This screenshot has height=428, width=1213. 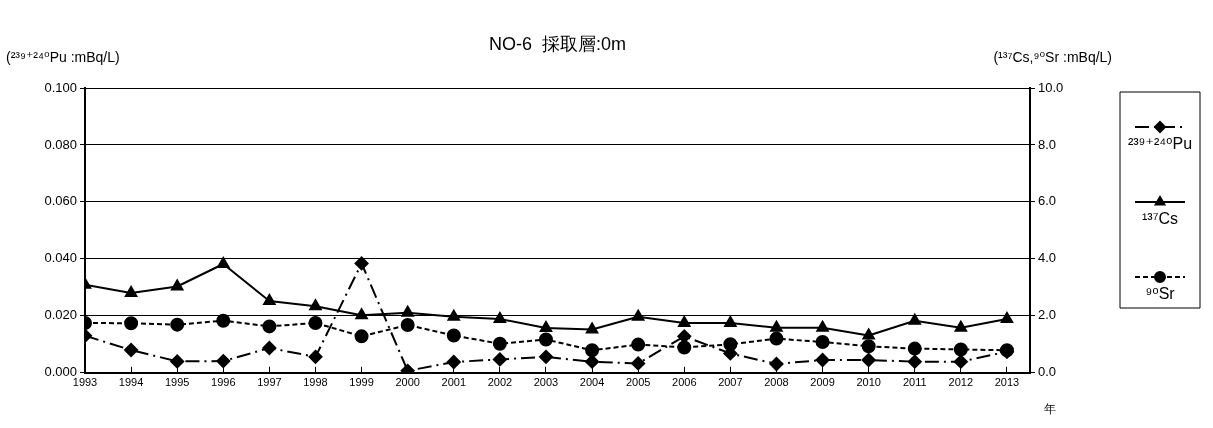 I want to click on x-tick-label: 2009, so click(x=822, y=382).